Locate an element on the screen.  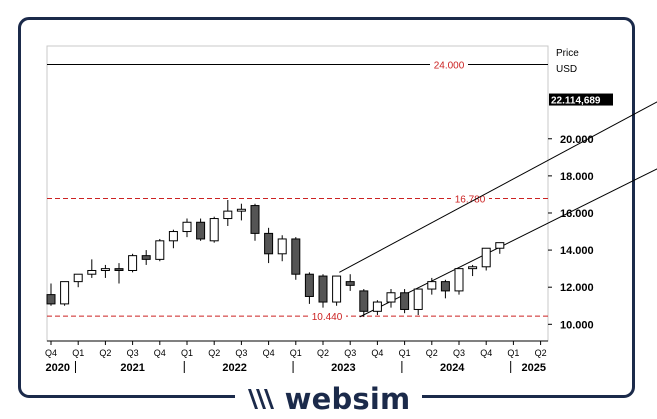
price-tick-label: 12.000 is located at coordinates (577, 288).